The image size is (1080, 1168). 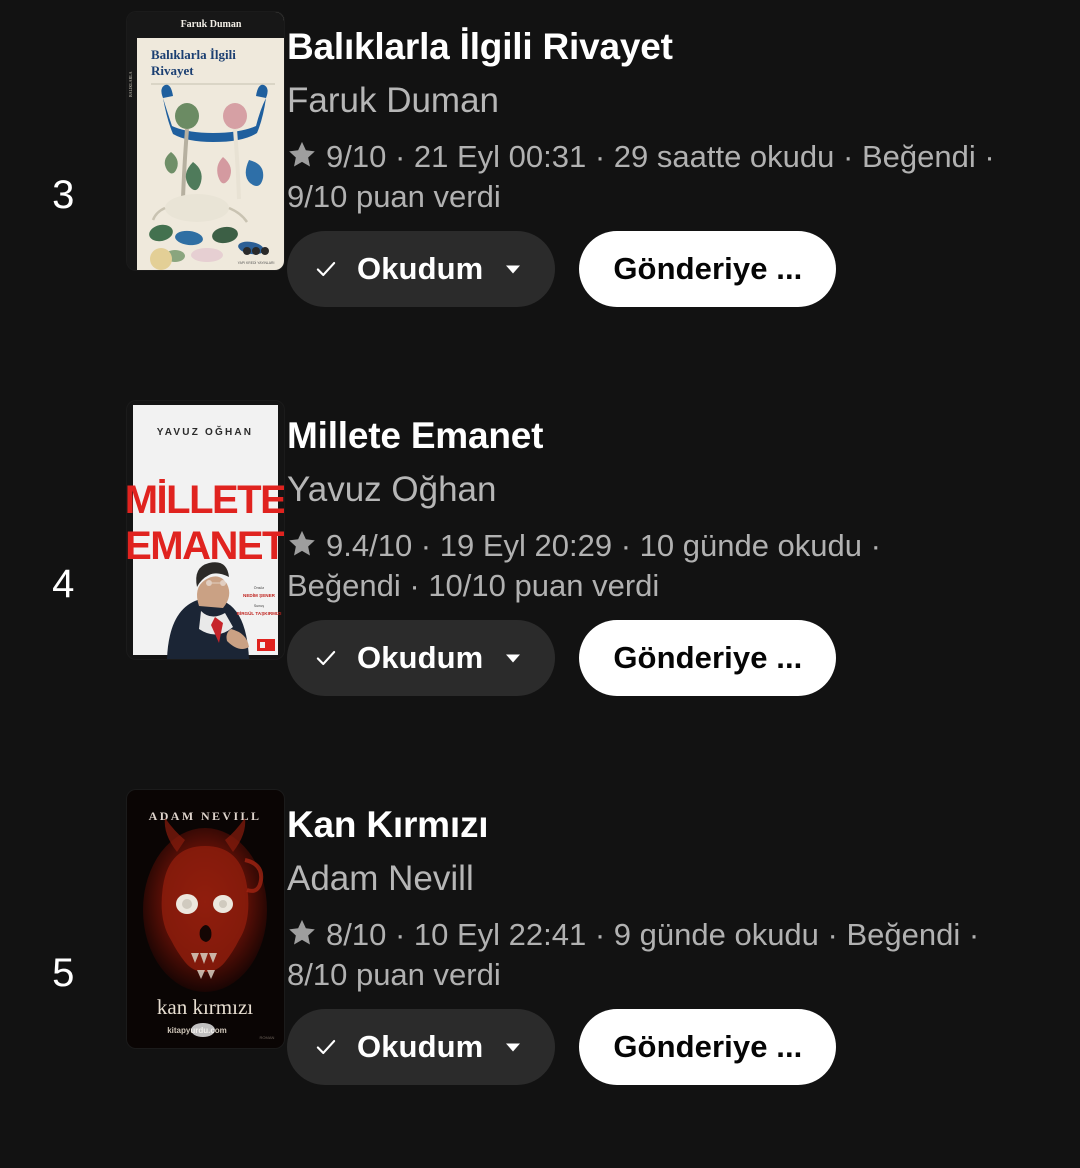 I want to click on book-title: Kan Kırmızı, so click(x=388, y=824).